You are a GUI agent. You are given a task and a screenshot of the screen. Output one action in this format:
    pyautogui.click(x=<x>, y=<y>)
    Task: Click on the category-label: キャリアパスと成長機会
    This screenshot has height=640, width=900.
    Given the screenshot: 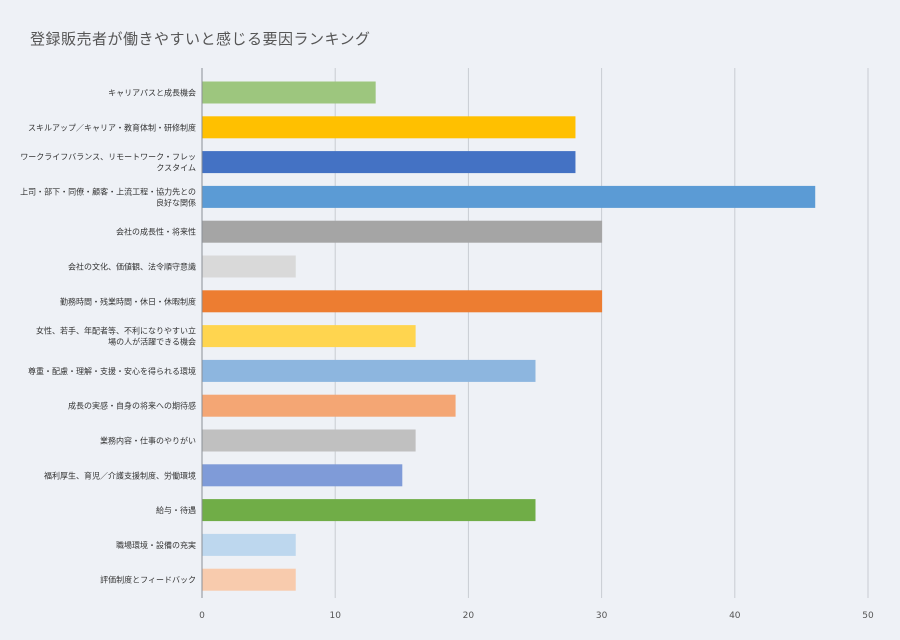 What is the action you would take?
    pyautogui.click(x=152, y=93)
    